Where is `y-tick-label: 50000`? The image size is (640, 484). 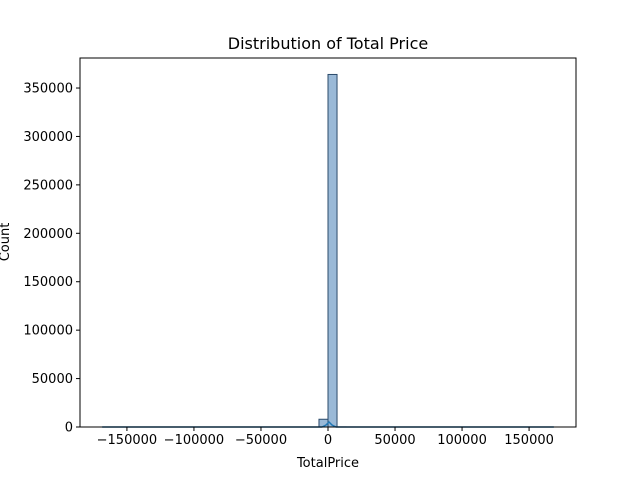
y-tick-label: 50000 is located at coordinates (52, 379).